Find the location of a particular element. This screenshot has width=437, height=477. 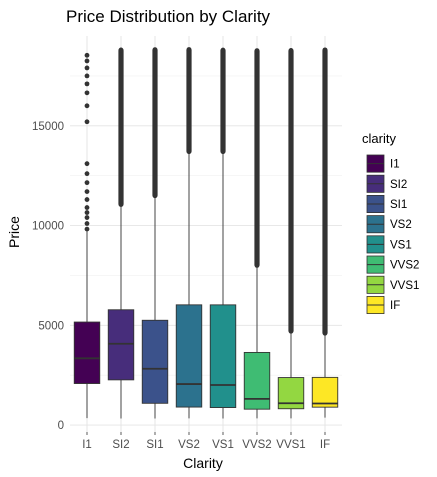

y-tick-label: 10000 is located at coordinates (48, 227).